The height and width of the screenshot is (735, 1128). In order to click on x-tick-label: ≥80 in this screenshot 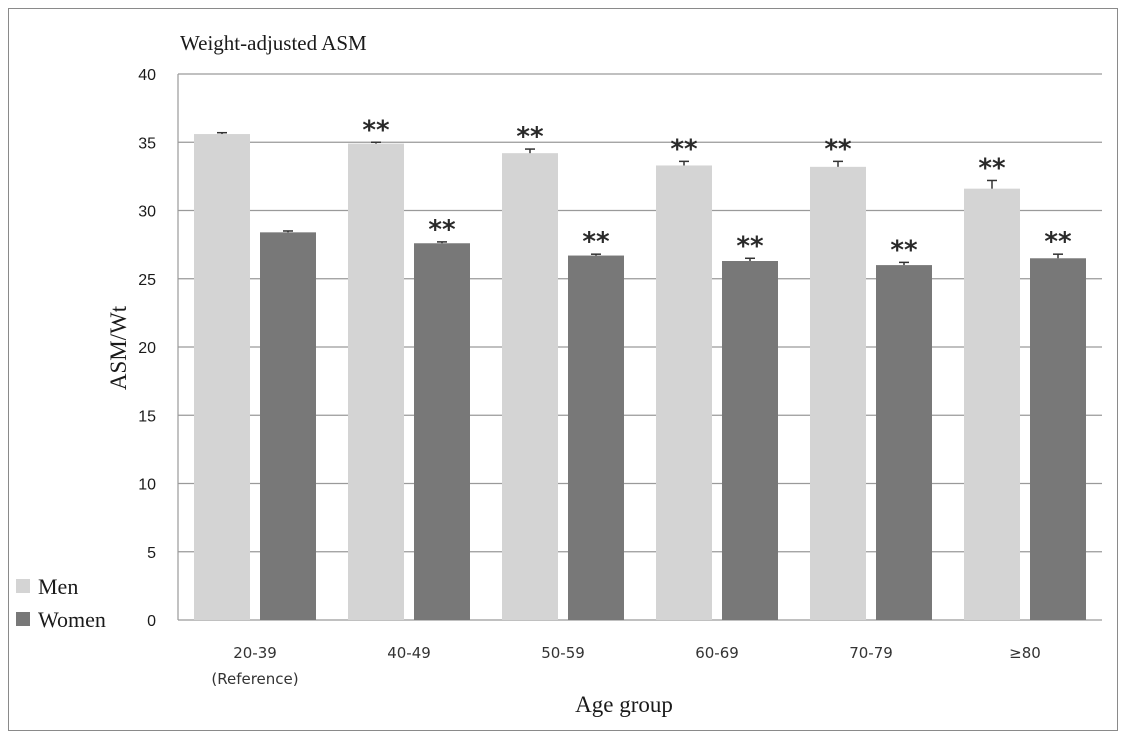, I will do `click(1025, 653)`.